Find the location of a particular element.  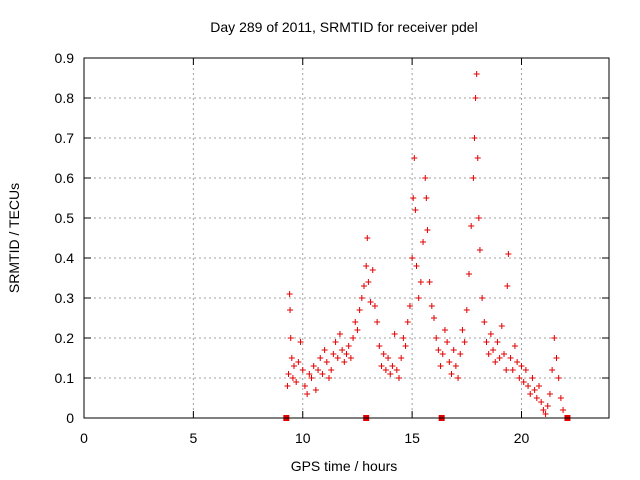

y-tick-label: 0.2 is located at coordinates (65, 338).